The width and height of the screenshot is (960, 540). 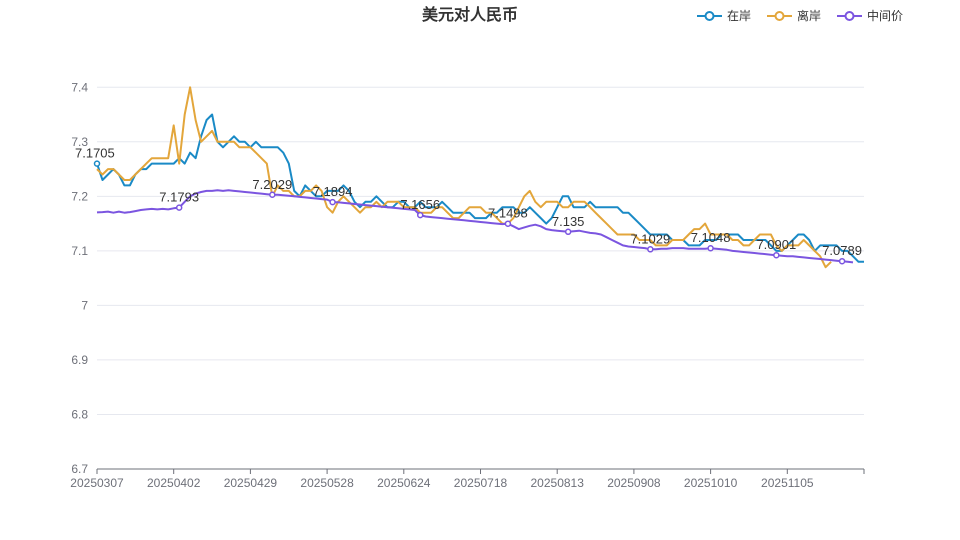 I want to click on x-tick-label: 20251105, so click(x=787, y=483).